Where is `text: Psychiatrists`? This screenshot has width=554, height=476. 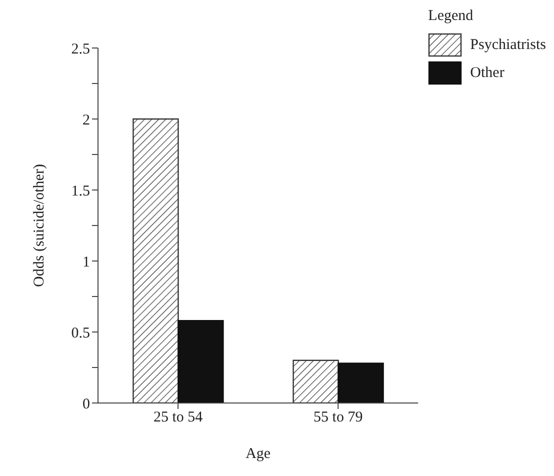 text: Psychiatrists is located at coordinates (508, 45).